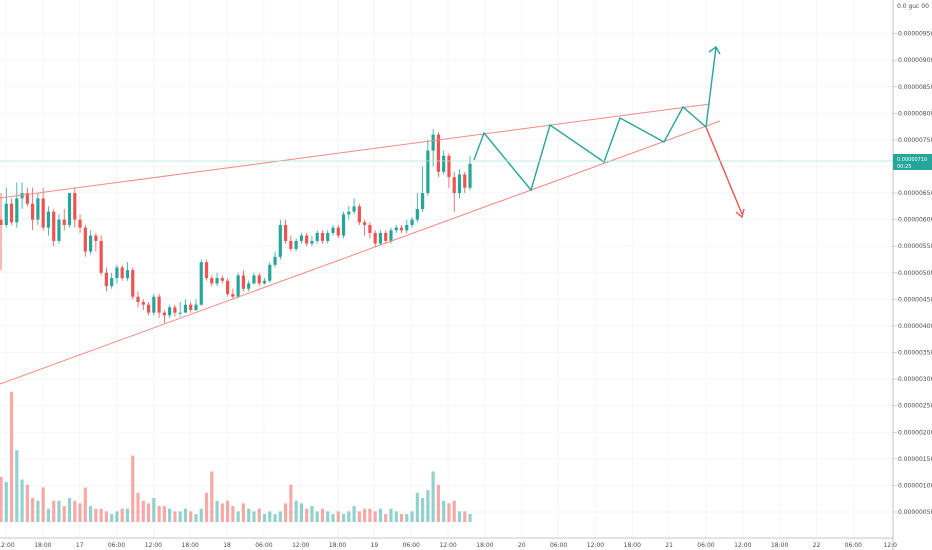  Describe the element at coordinates (411, 545) in the screenshot. I see `time-tick-label: 06:00` at that location.